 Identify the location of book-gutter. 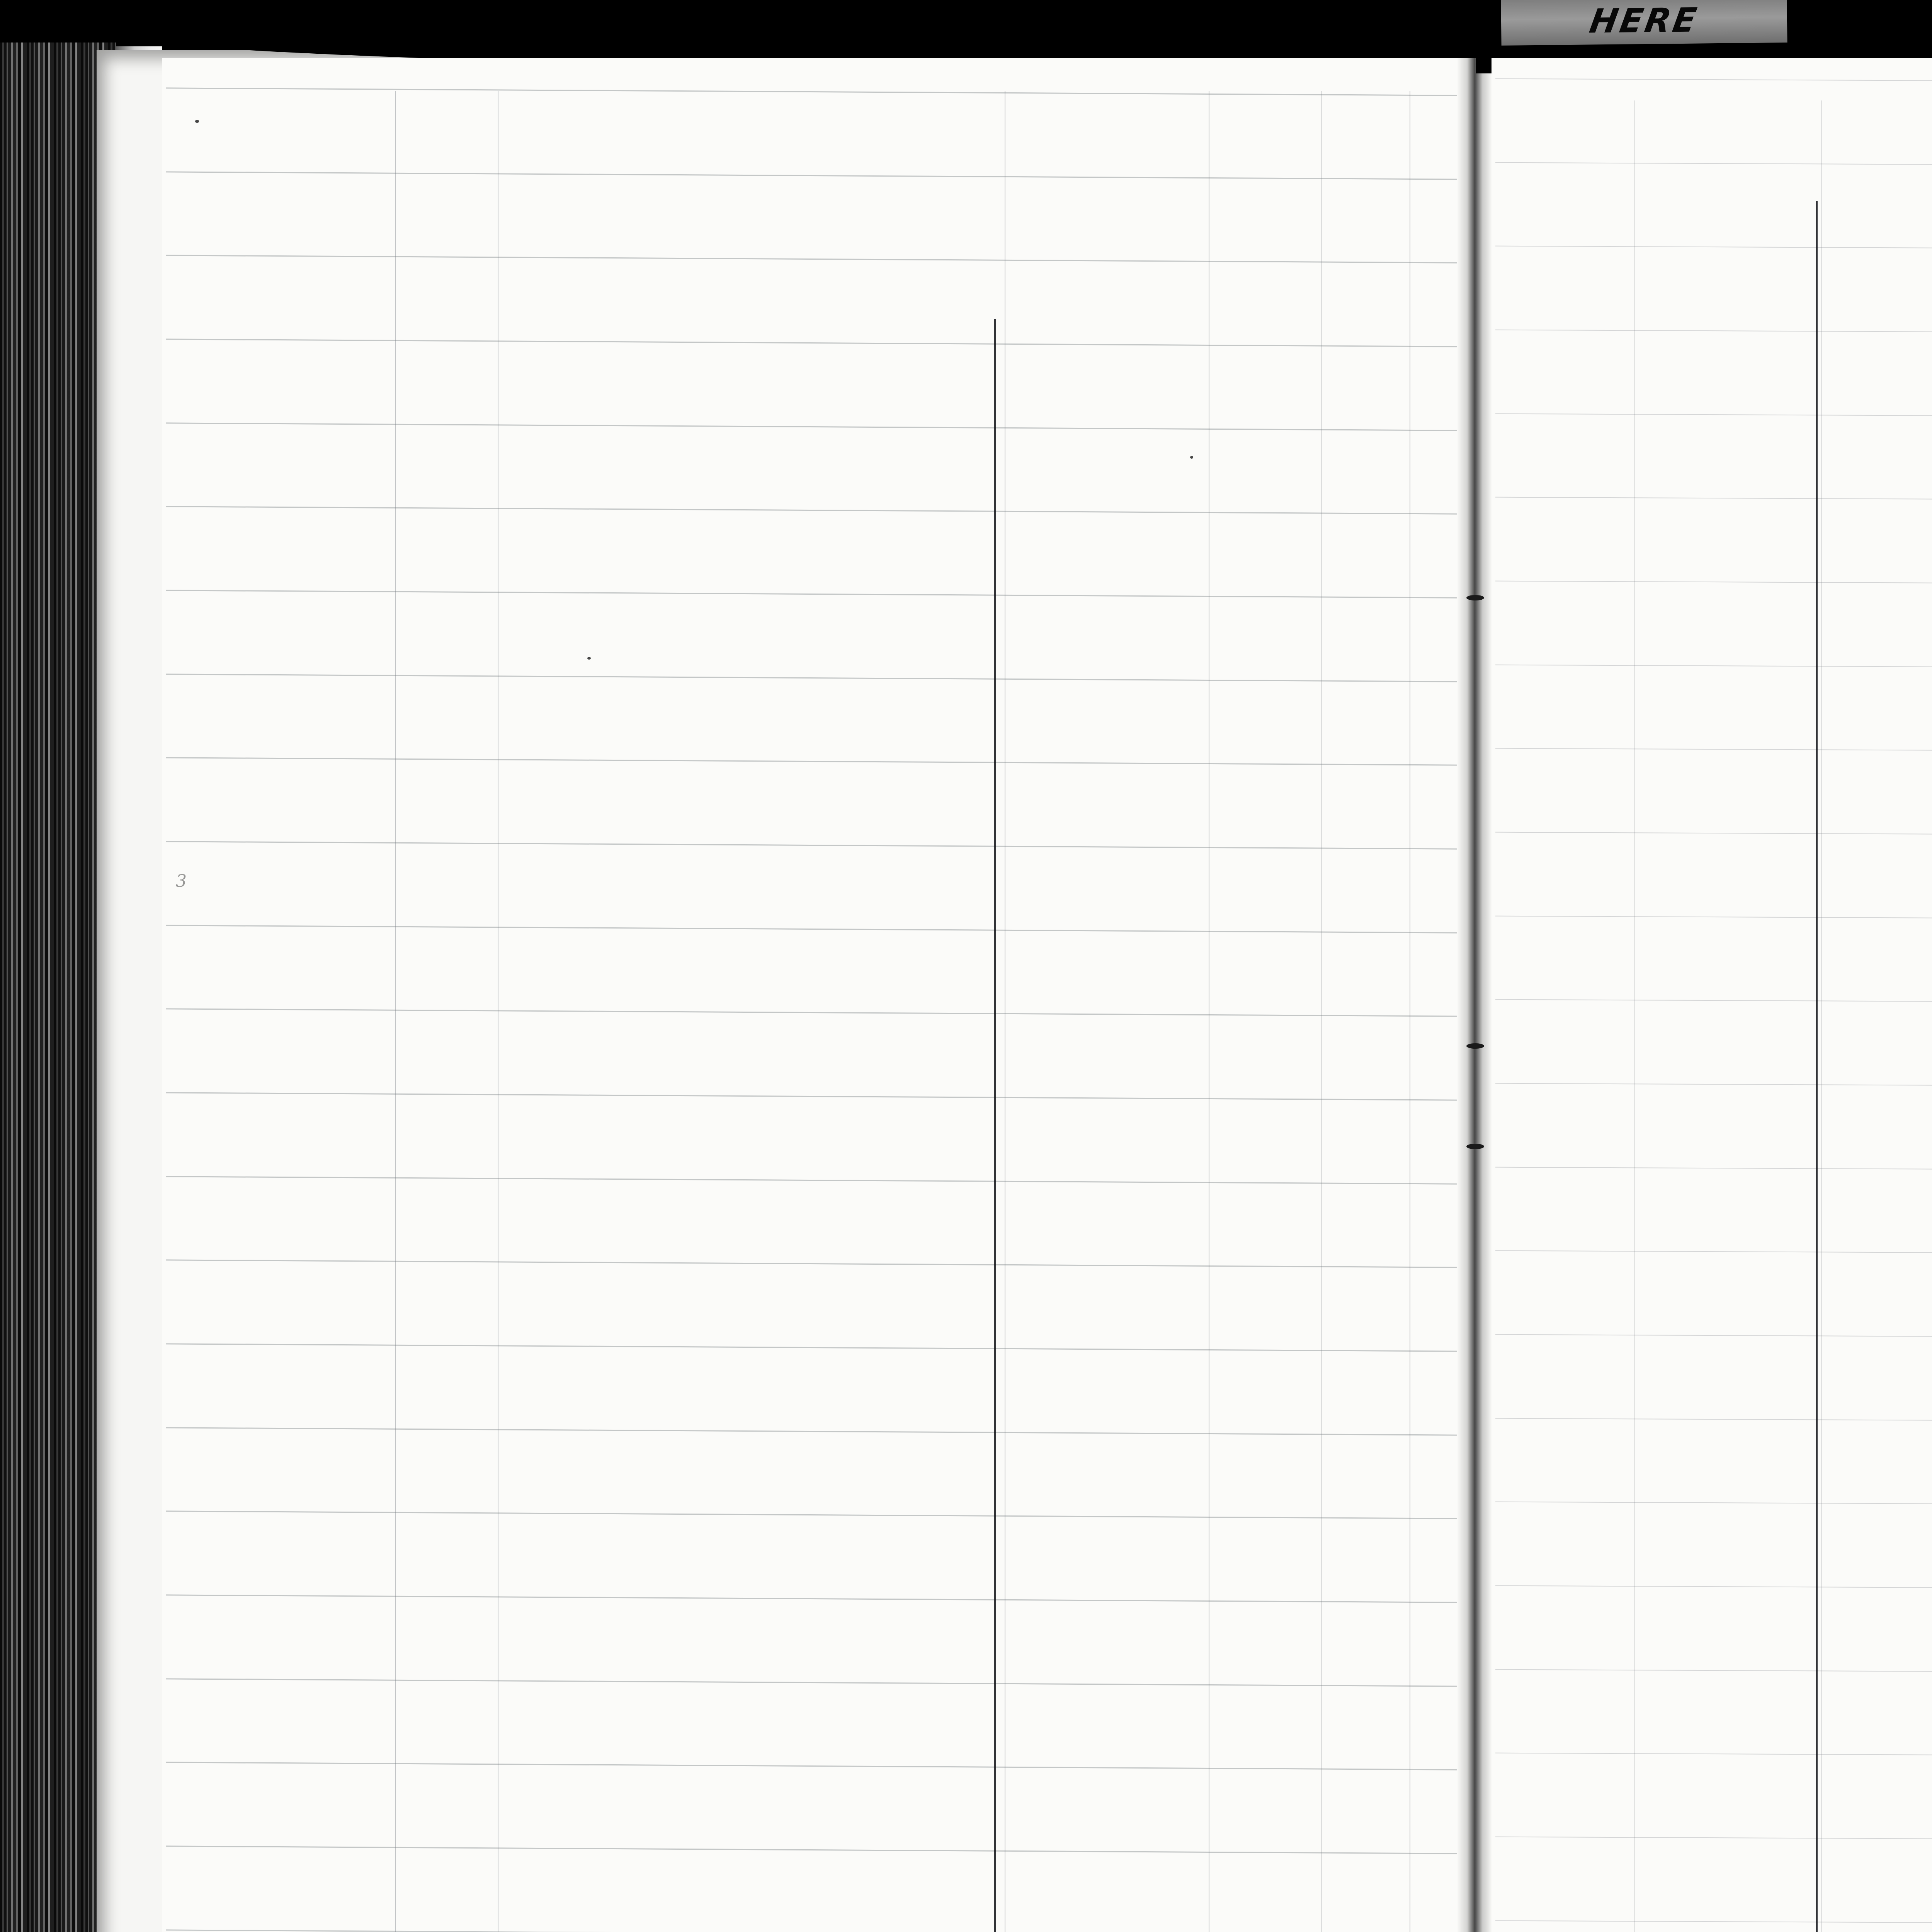
(1475, 991).